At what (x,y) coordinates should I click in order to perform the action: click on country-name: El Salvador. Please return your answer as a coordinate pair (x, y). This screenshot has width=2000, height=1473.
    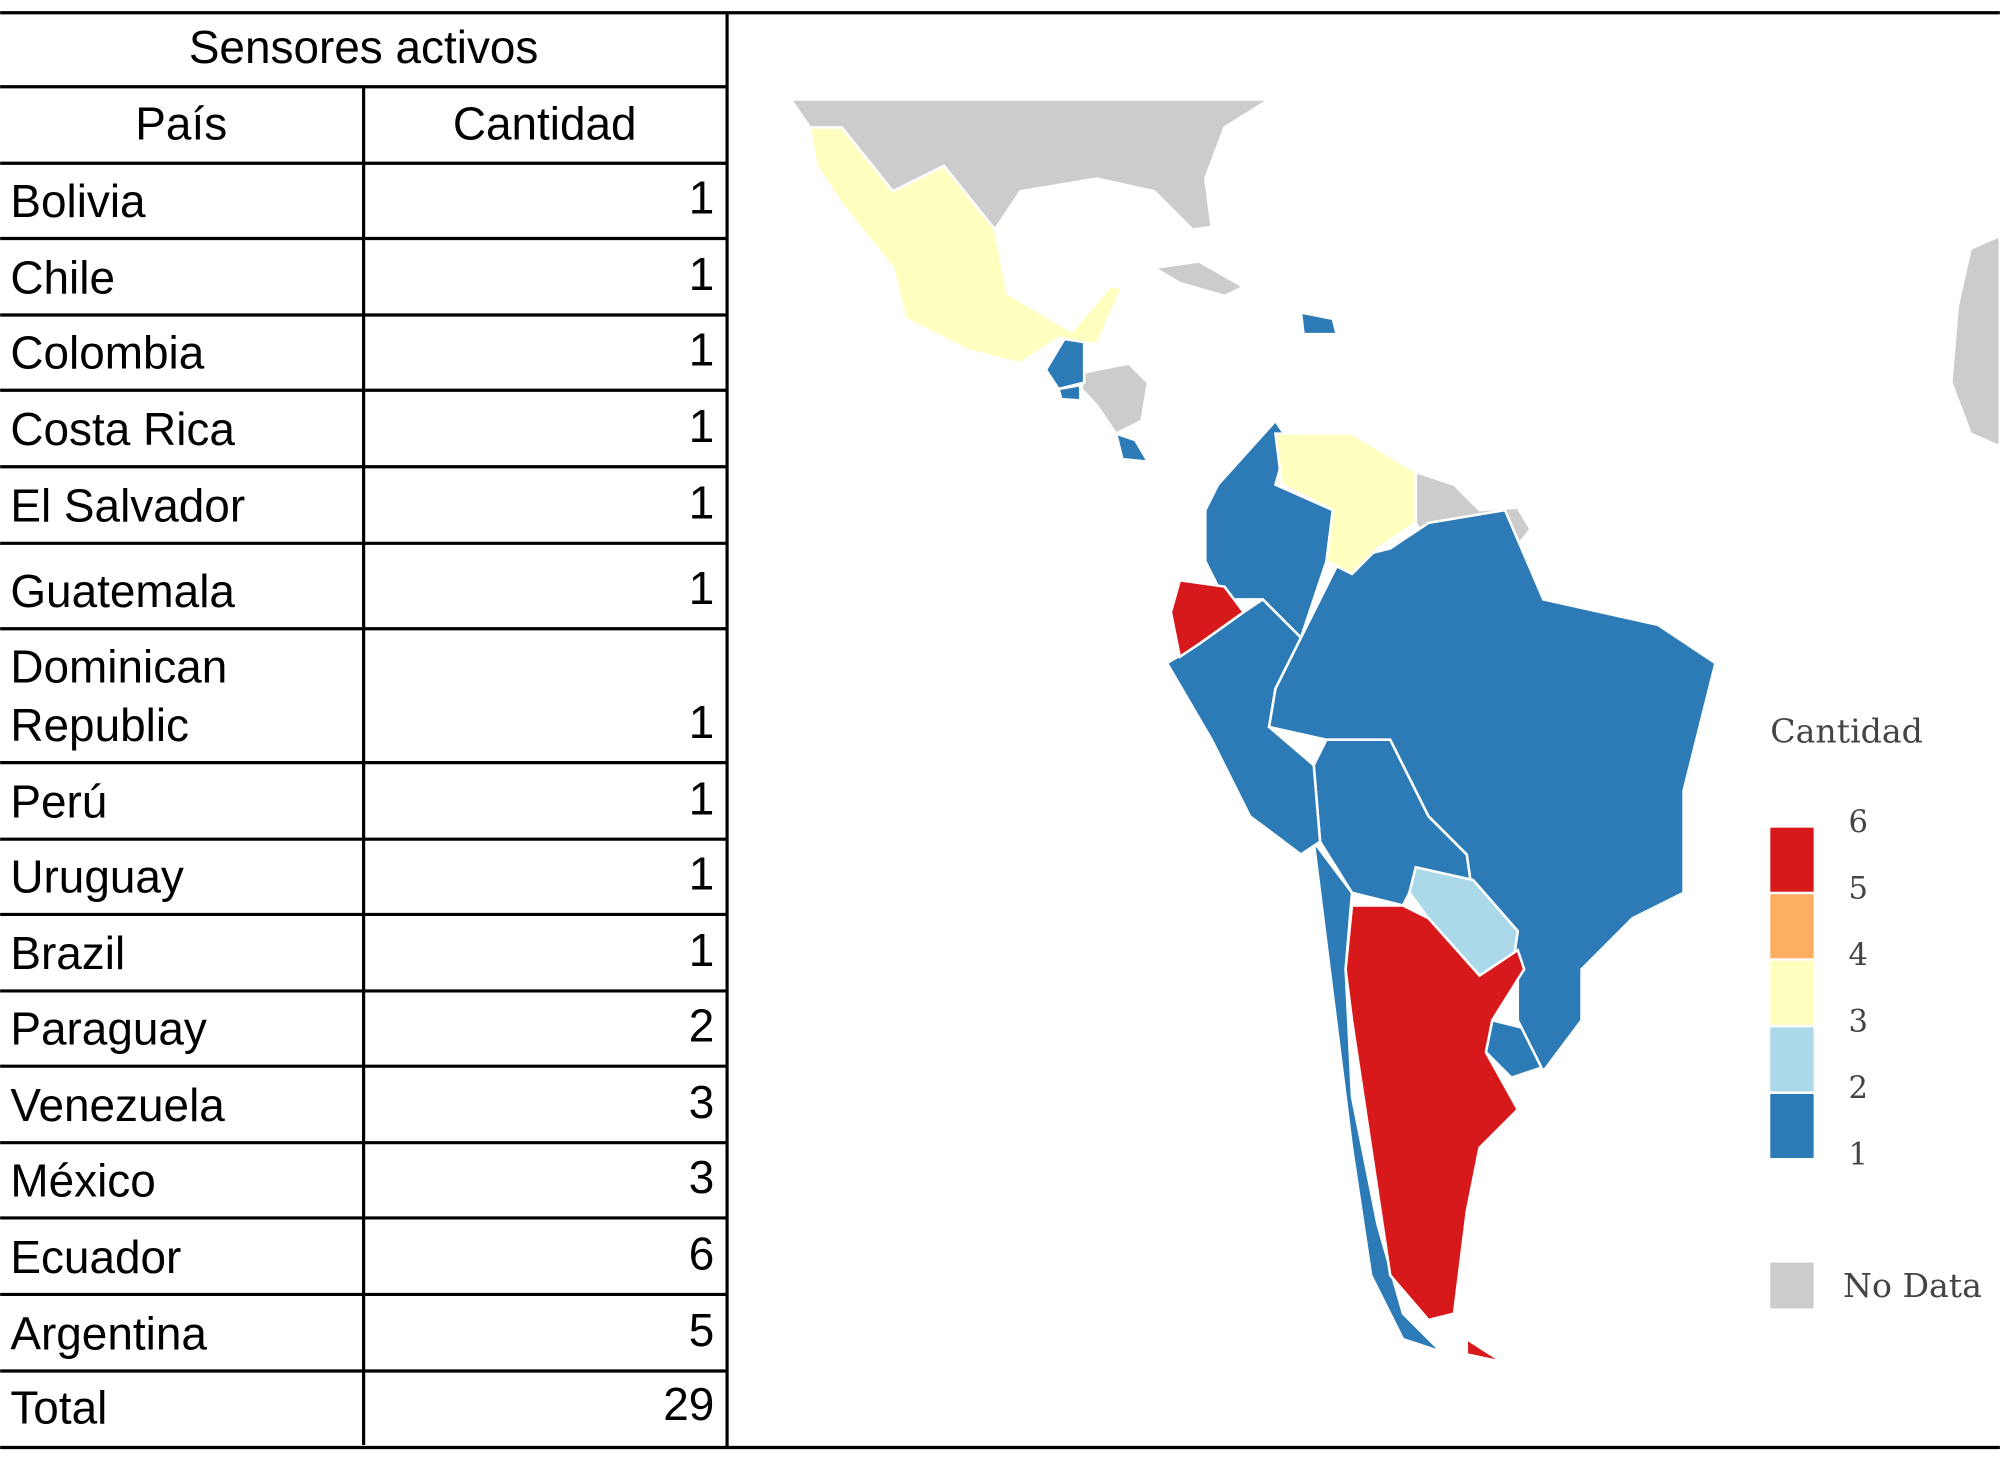
    Looking at the image, I should click on (128, 505).